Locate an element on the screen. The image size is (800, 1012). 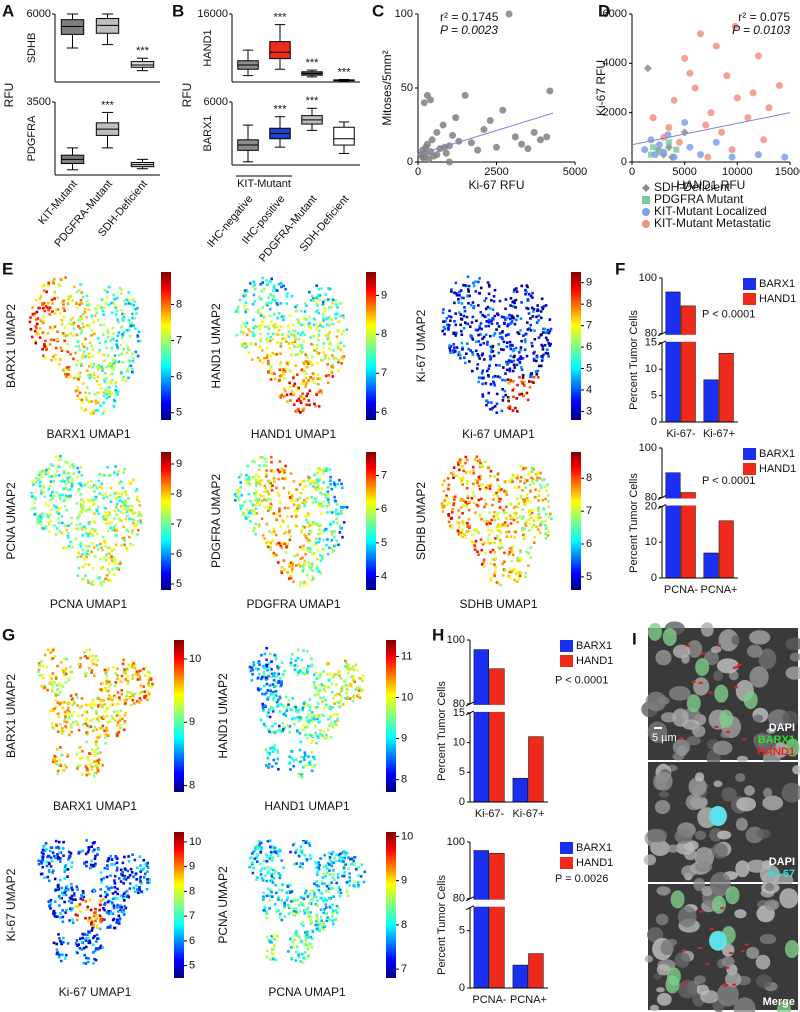
annotation: *** is located at coordinates (281, 18).